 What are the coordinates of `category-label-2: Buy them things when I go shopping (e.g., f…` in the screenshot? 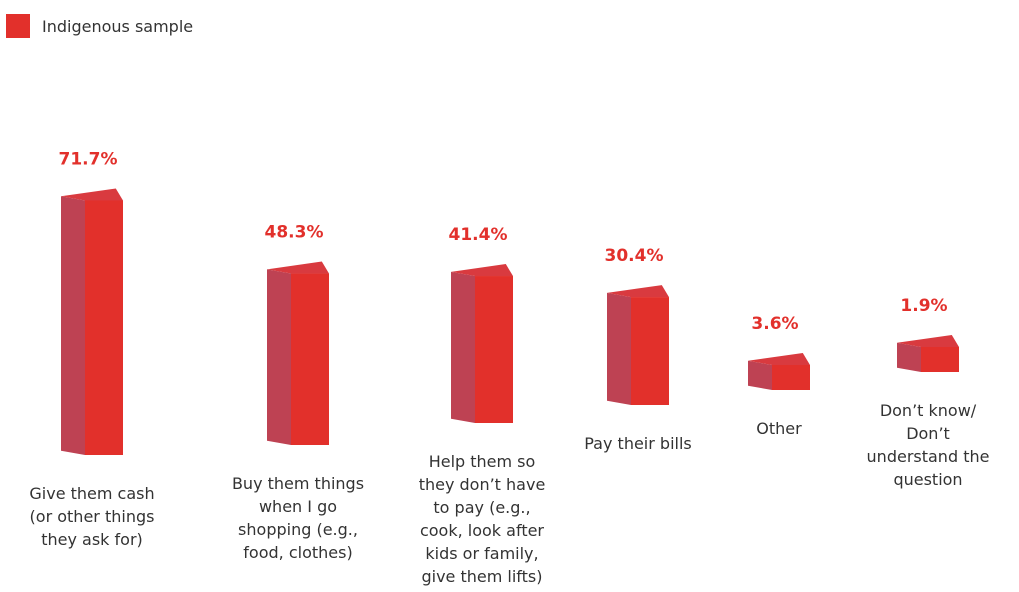 It's located at (298, 518).